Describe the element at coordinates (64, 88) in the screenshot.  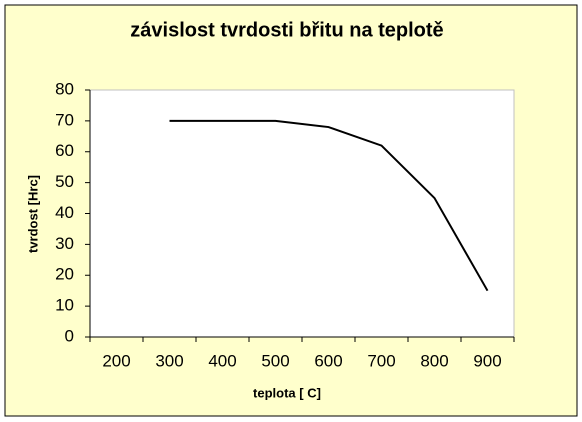
I see `y-tick-label: 80` at that location.